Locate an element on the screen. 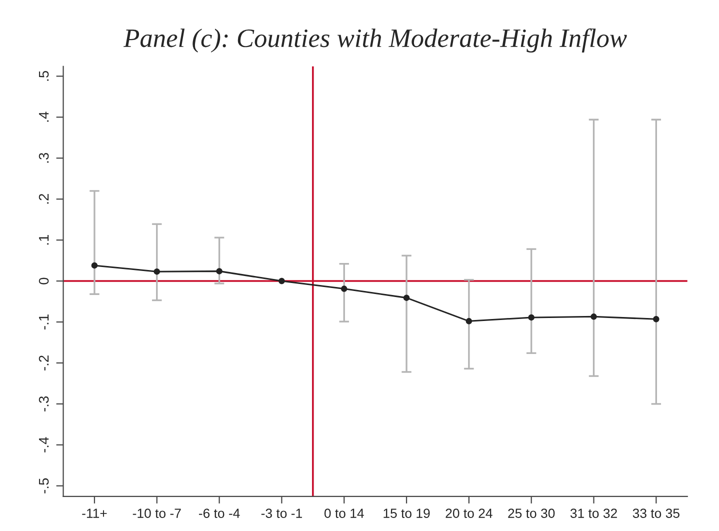 The height and width of the screenshot is (531, 719). x-tick-label: 0 to 14 is located at coordinates (344, 513).